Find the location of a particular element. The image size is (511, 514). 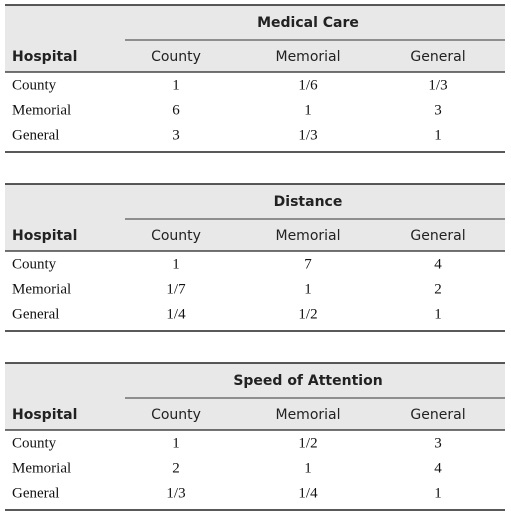

cell: 1/6 is located at coordinates (308, 85).